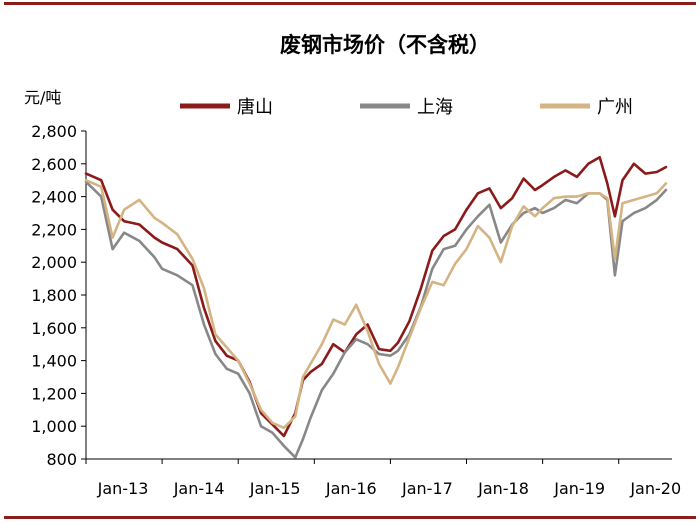 This screenshot has width=700, height=523. I want to click on legend-label: 上海, so click(435, 107).